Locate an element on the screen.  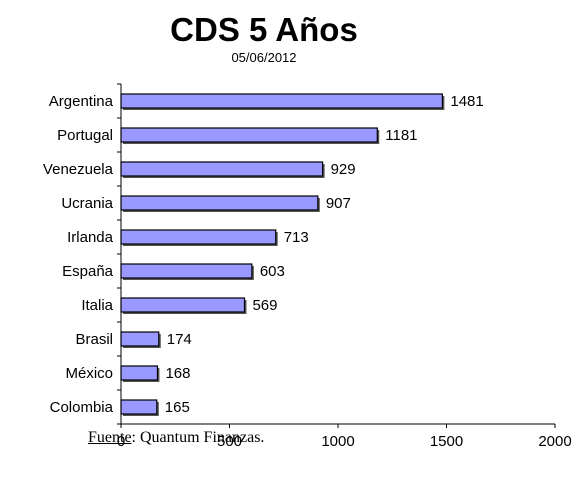
data-label: 165 is located at coordinates (177, 407).